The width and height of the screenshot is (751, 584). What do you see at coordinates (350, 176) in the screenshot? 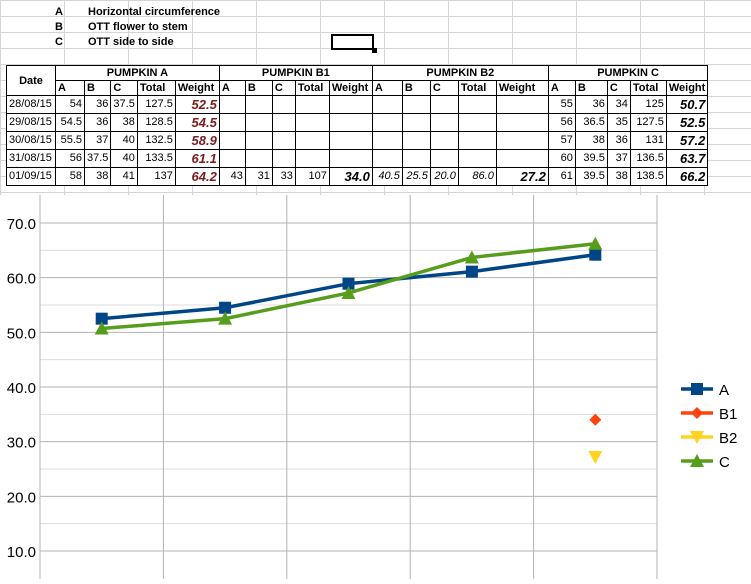
I see `cell-b1-weight: 34.0` at bounding box center [350, 176].